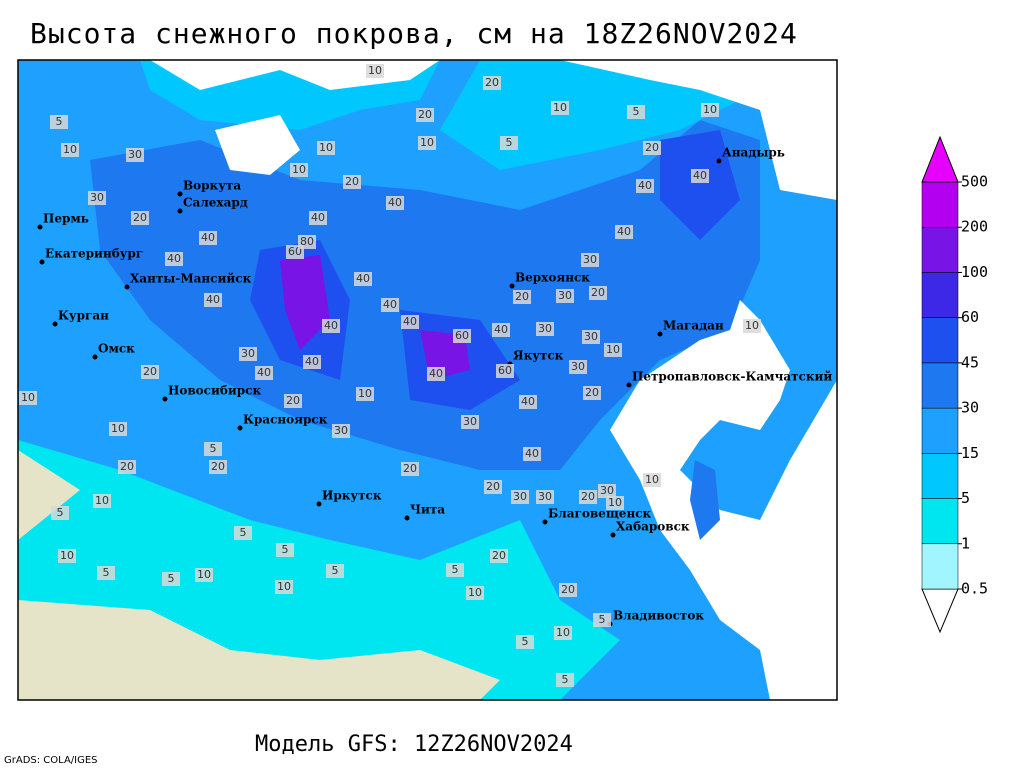 The image size is (1024, 772). Describe the element at coordinates (965, 498) in the screenshot. I see `colorbar-label: 5` at that location.